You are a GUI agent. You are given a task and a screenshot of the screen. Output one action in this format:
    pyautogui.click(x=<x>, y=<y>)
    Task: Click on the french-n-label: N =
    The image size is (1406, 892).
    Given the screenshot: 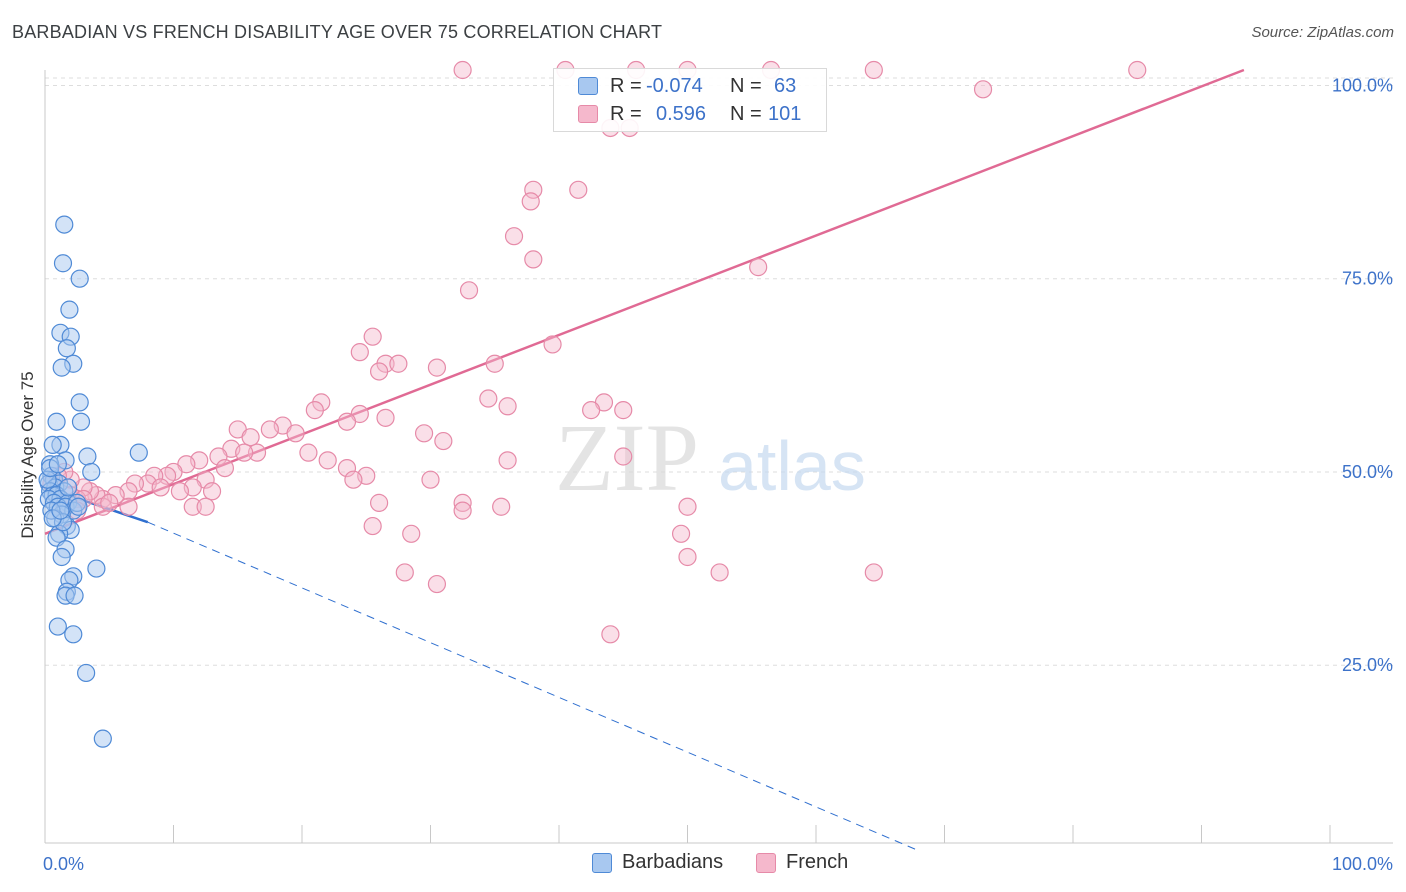 What is the action you would take?
    pyautogui.click(x=746, y=113)
    